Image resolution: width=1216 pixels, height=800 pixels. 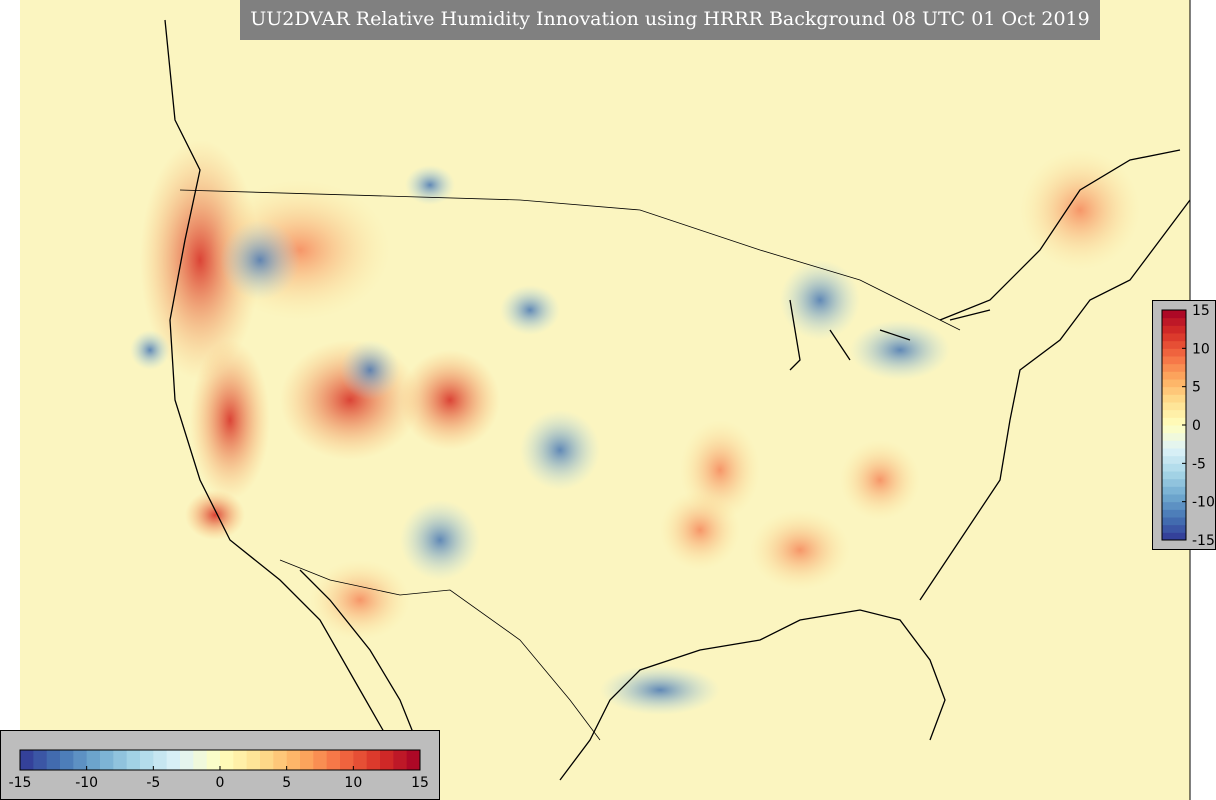 I want to click on coastline-east, so click(x=1055, y=400).